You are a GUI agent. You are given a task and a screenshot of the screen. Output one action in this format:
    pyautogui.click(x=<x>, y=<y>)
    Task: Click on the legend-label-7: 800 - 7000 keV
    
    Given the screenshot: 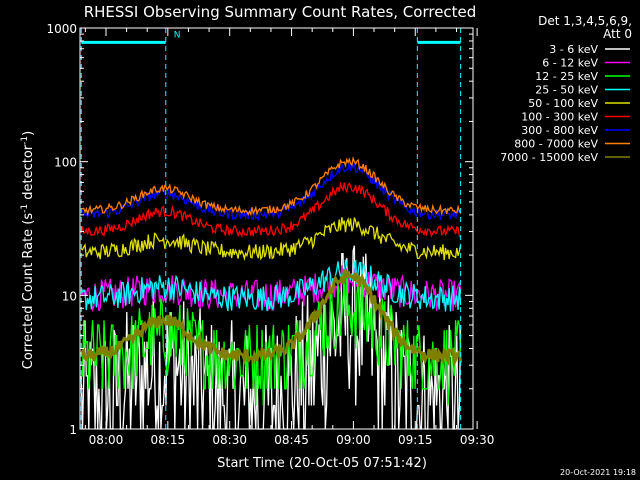 What is the action you would take?
    pyautogui.click(x=556, y=144)
    